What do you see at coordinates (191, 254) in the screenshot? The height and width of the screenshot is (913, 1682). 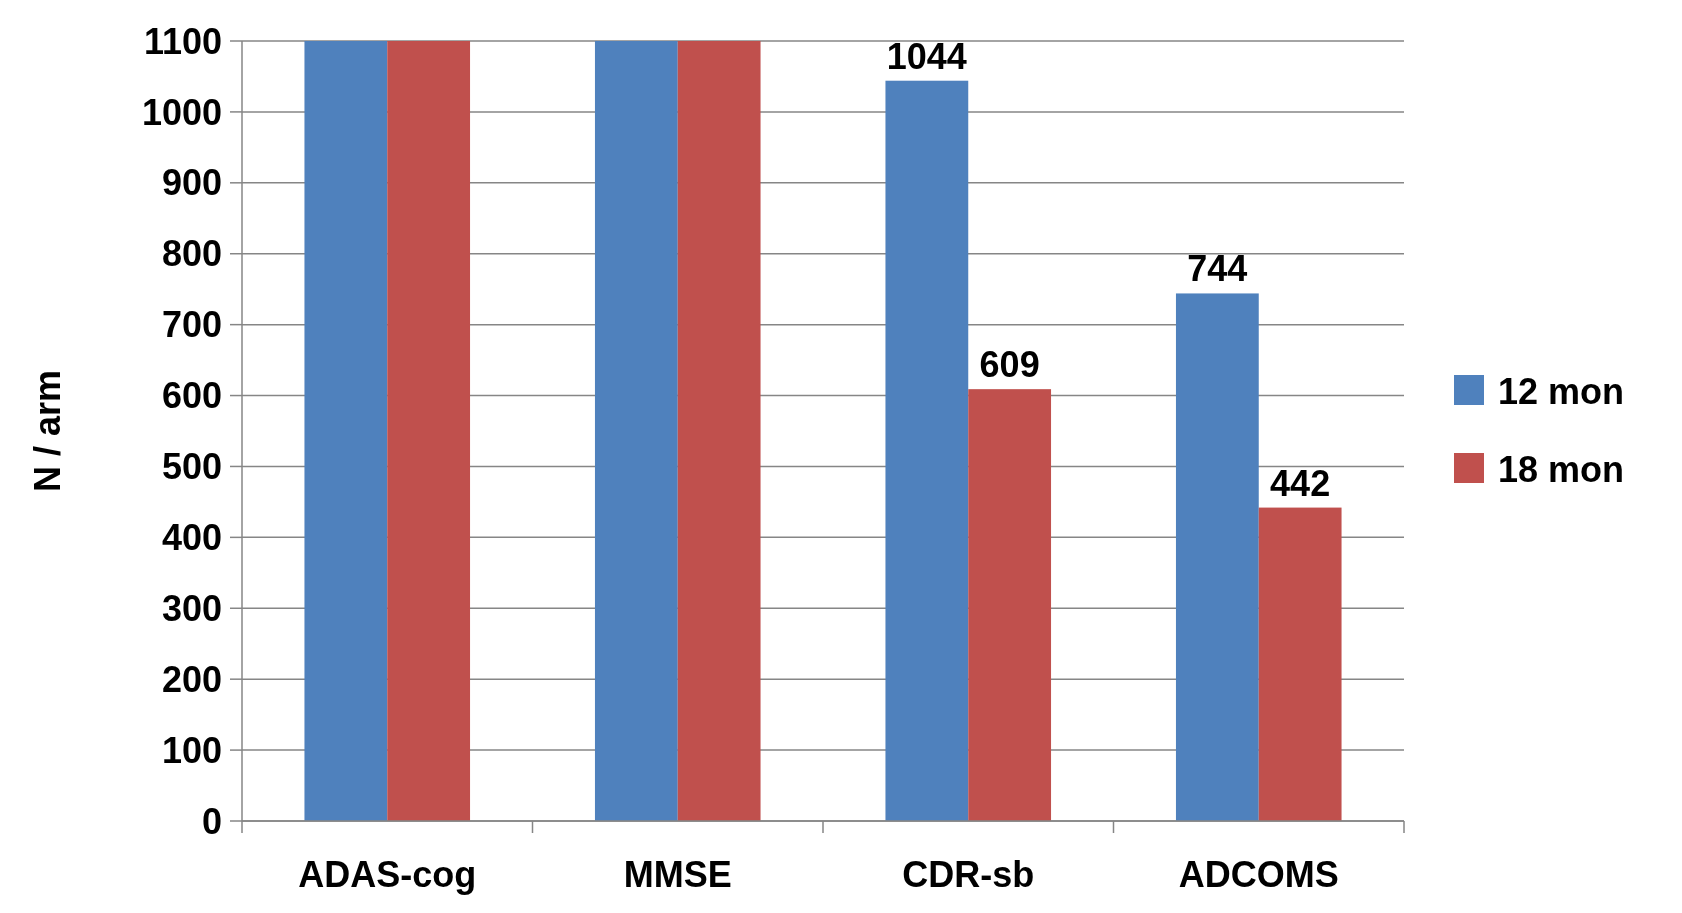 I see `y-tick-label: 800` at bounding box center [191, 254].